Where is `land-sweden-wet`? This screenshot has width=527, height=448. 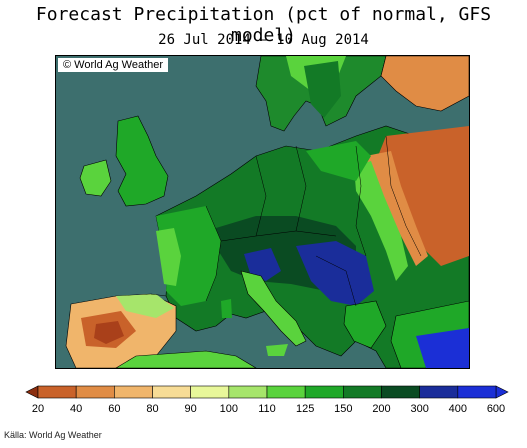
land-sweden-wet is located at coordinates (322, 89).